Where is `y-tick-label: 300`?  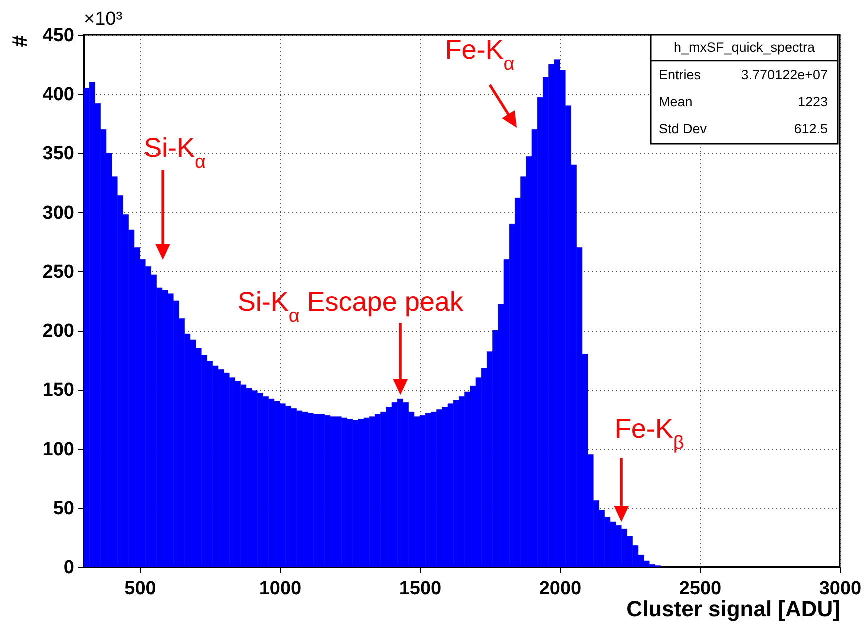 y-tick-label: 300 is located at coordinates (58, 213).